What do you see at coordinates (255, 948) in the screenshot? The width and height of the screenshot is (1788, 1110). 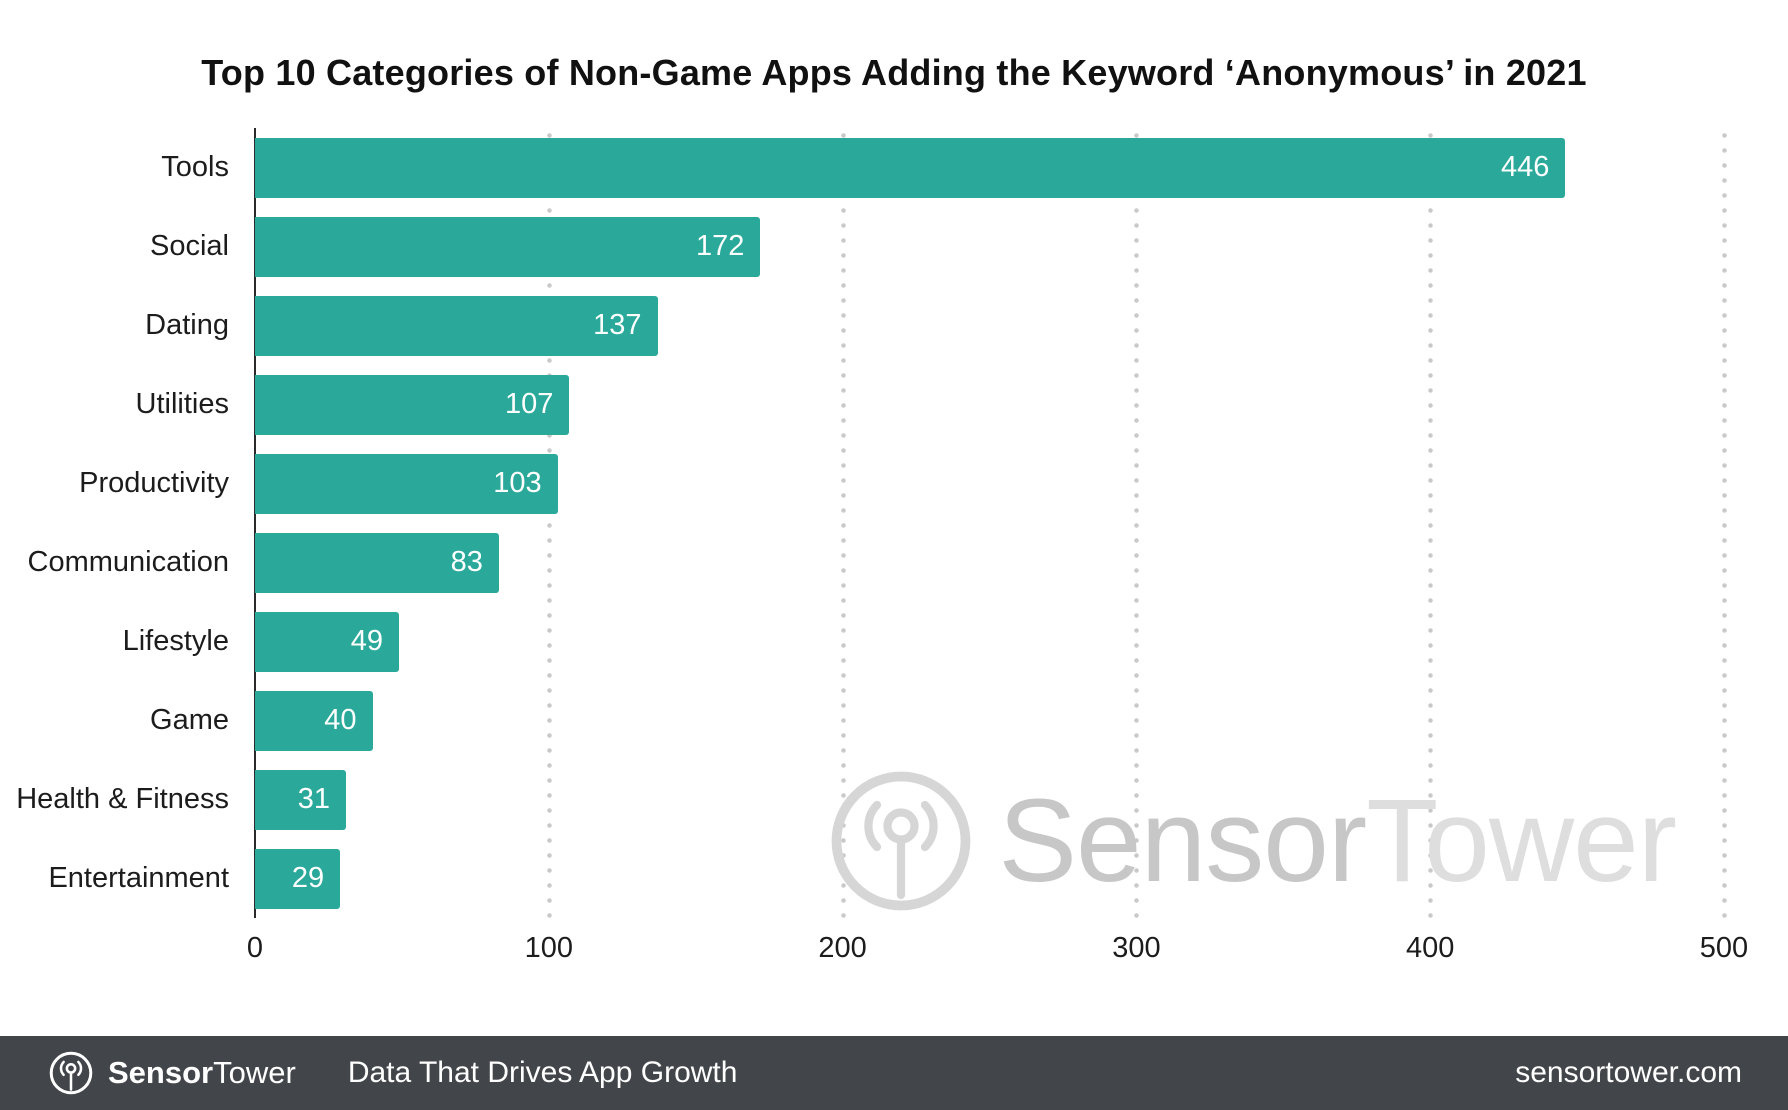 I see `x-tick-label: 0` at bounding box center [255, 948].